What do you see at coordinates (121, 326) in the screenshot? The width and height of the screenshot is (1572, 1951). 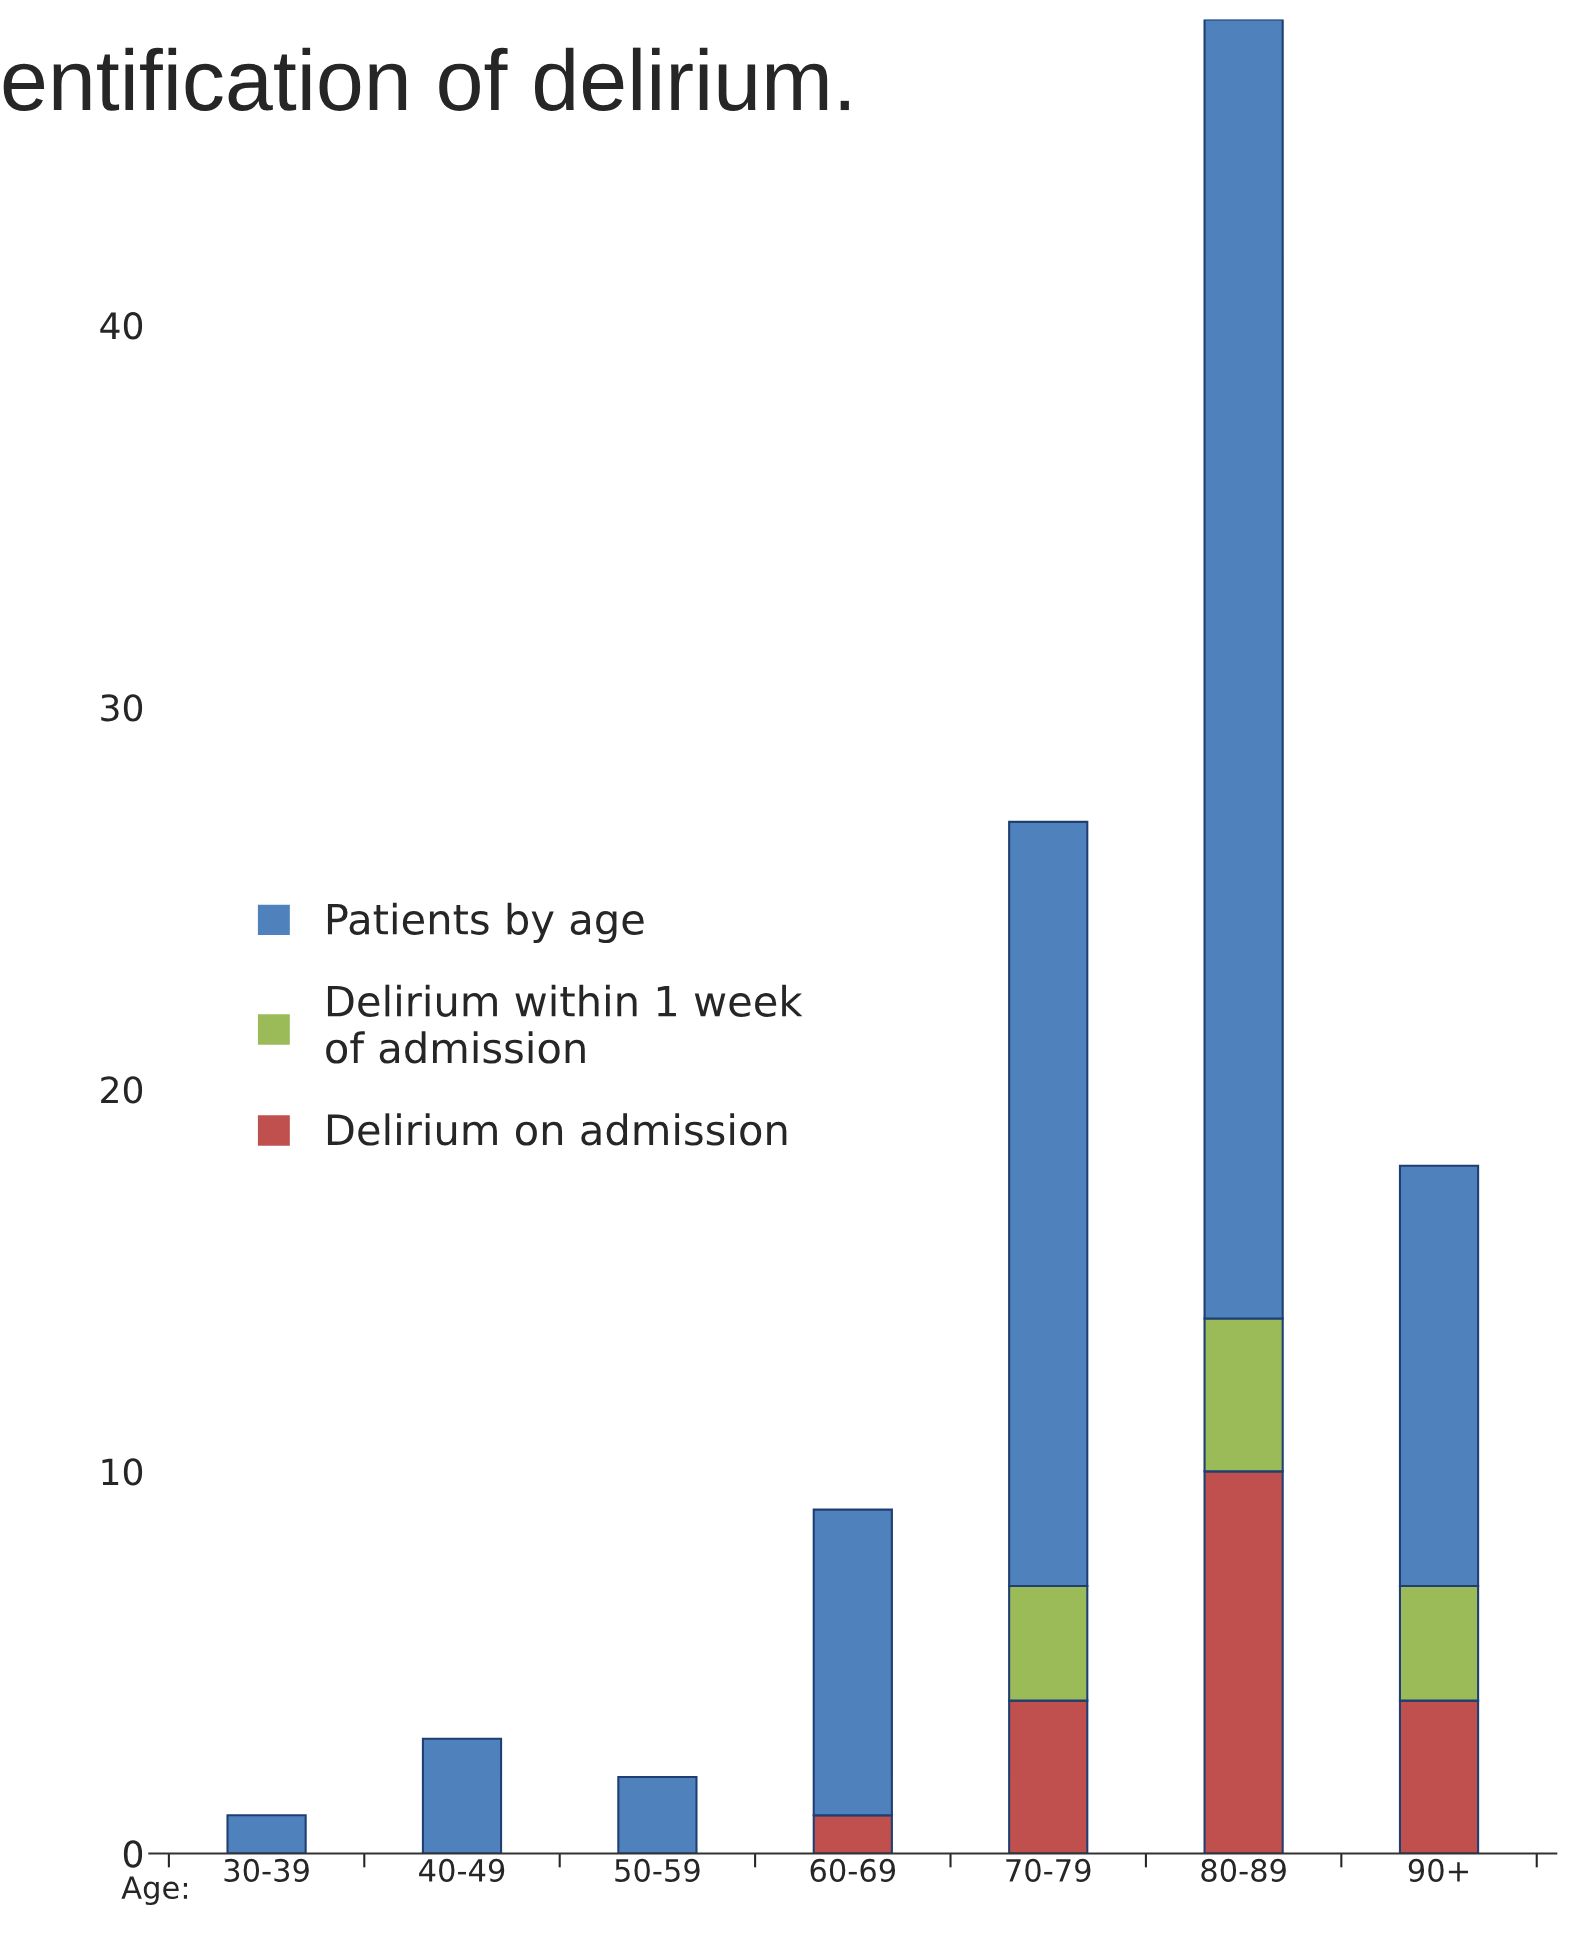 I see `y-tick-label: 40` at bounding box center [121, 326].